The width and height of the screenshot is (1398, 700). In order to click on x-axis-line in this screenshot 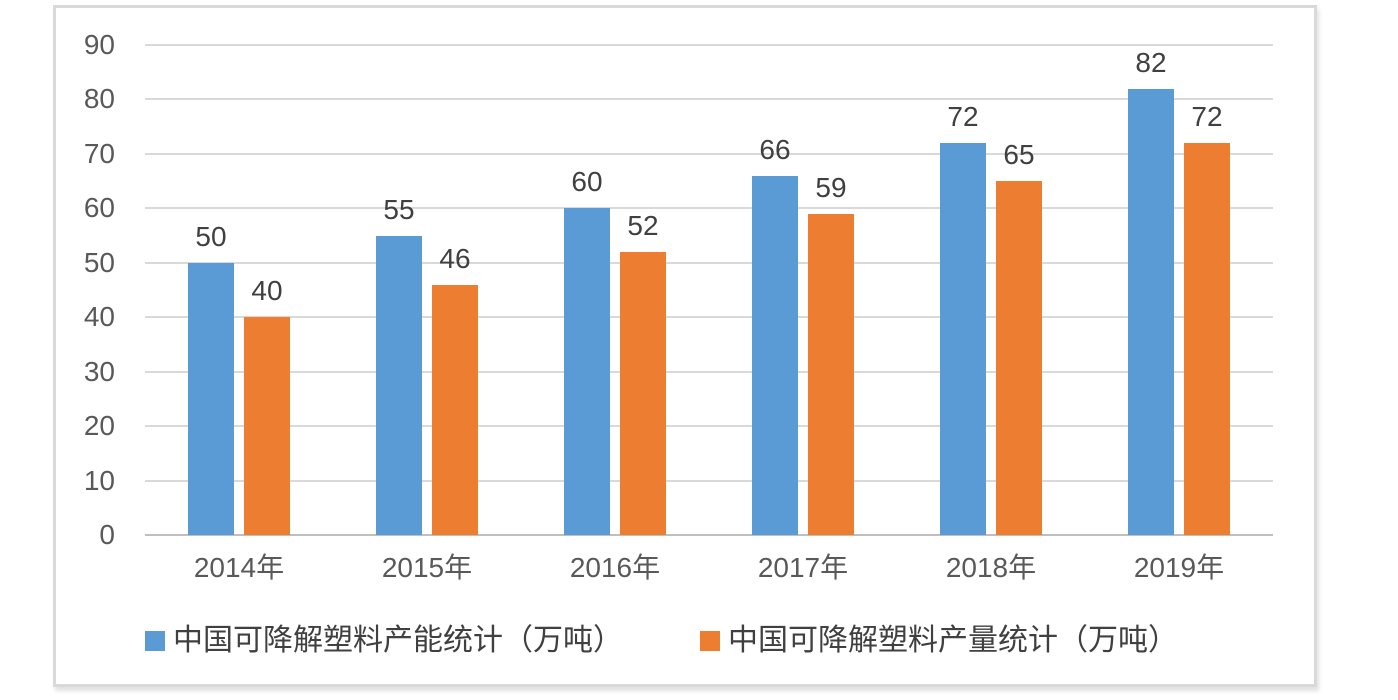, I will do `click(709, 535)`.